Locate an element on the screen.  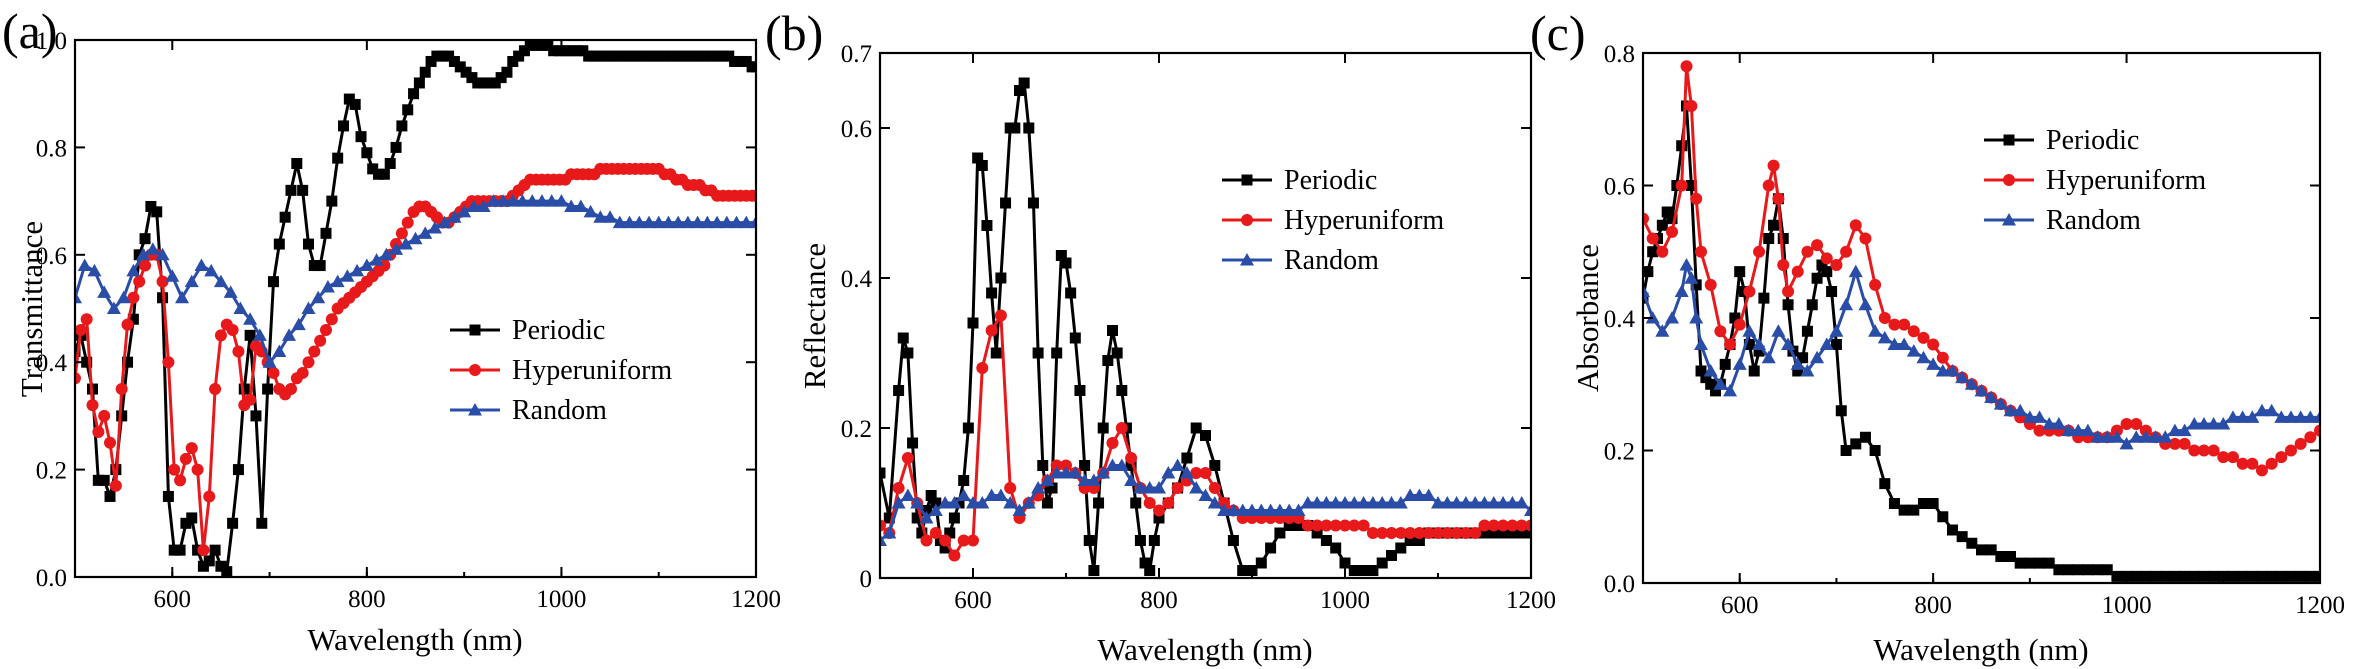
legend-label-periodic: Periodic is located at coordinates (2092, 140).